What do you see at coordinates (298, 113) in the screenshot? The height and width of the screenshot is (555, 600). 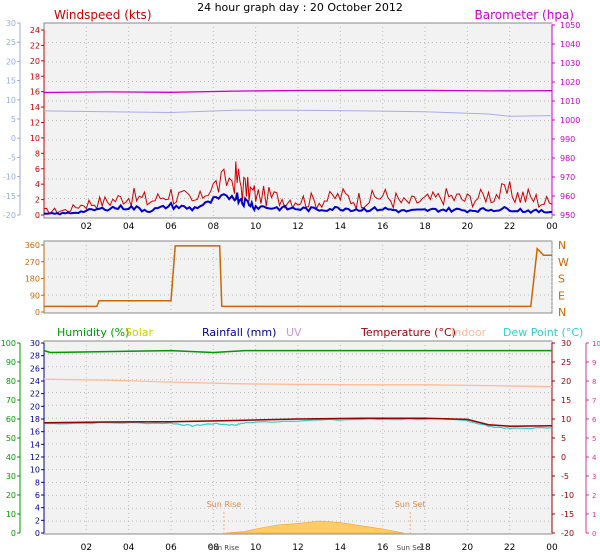 I see `outer-series-line` at bounding box center [298, 113].